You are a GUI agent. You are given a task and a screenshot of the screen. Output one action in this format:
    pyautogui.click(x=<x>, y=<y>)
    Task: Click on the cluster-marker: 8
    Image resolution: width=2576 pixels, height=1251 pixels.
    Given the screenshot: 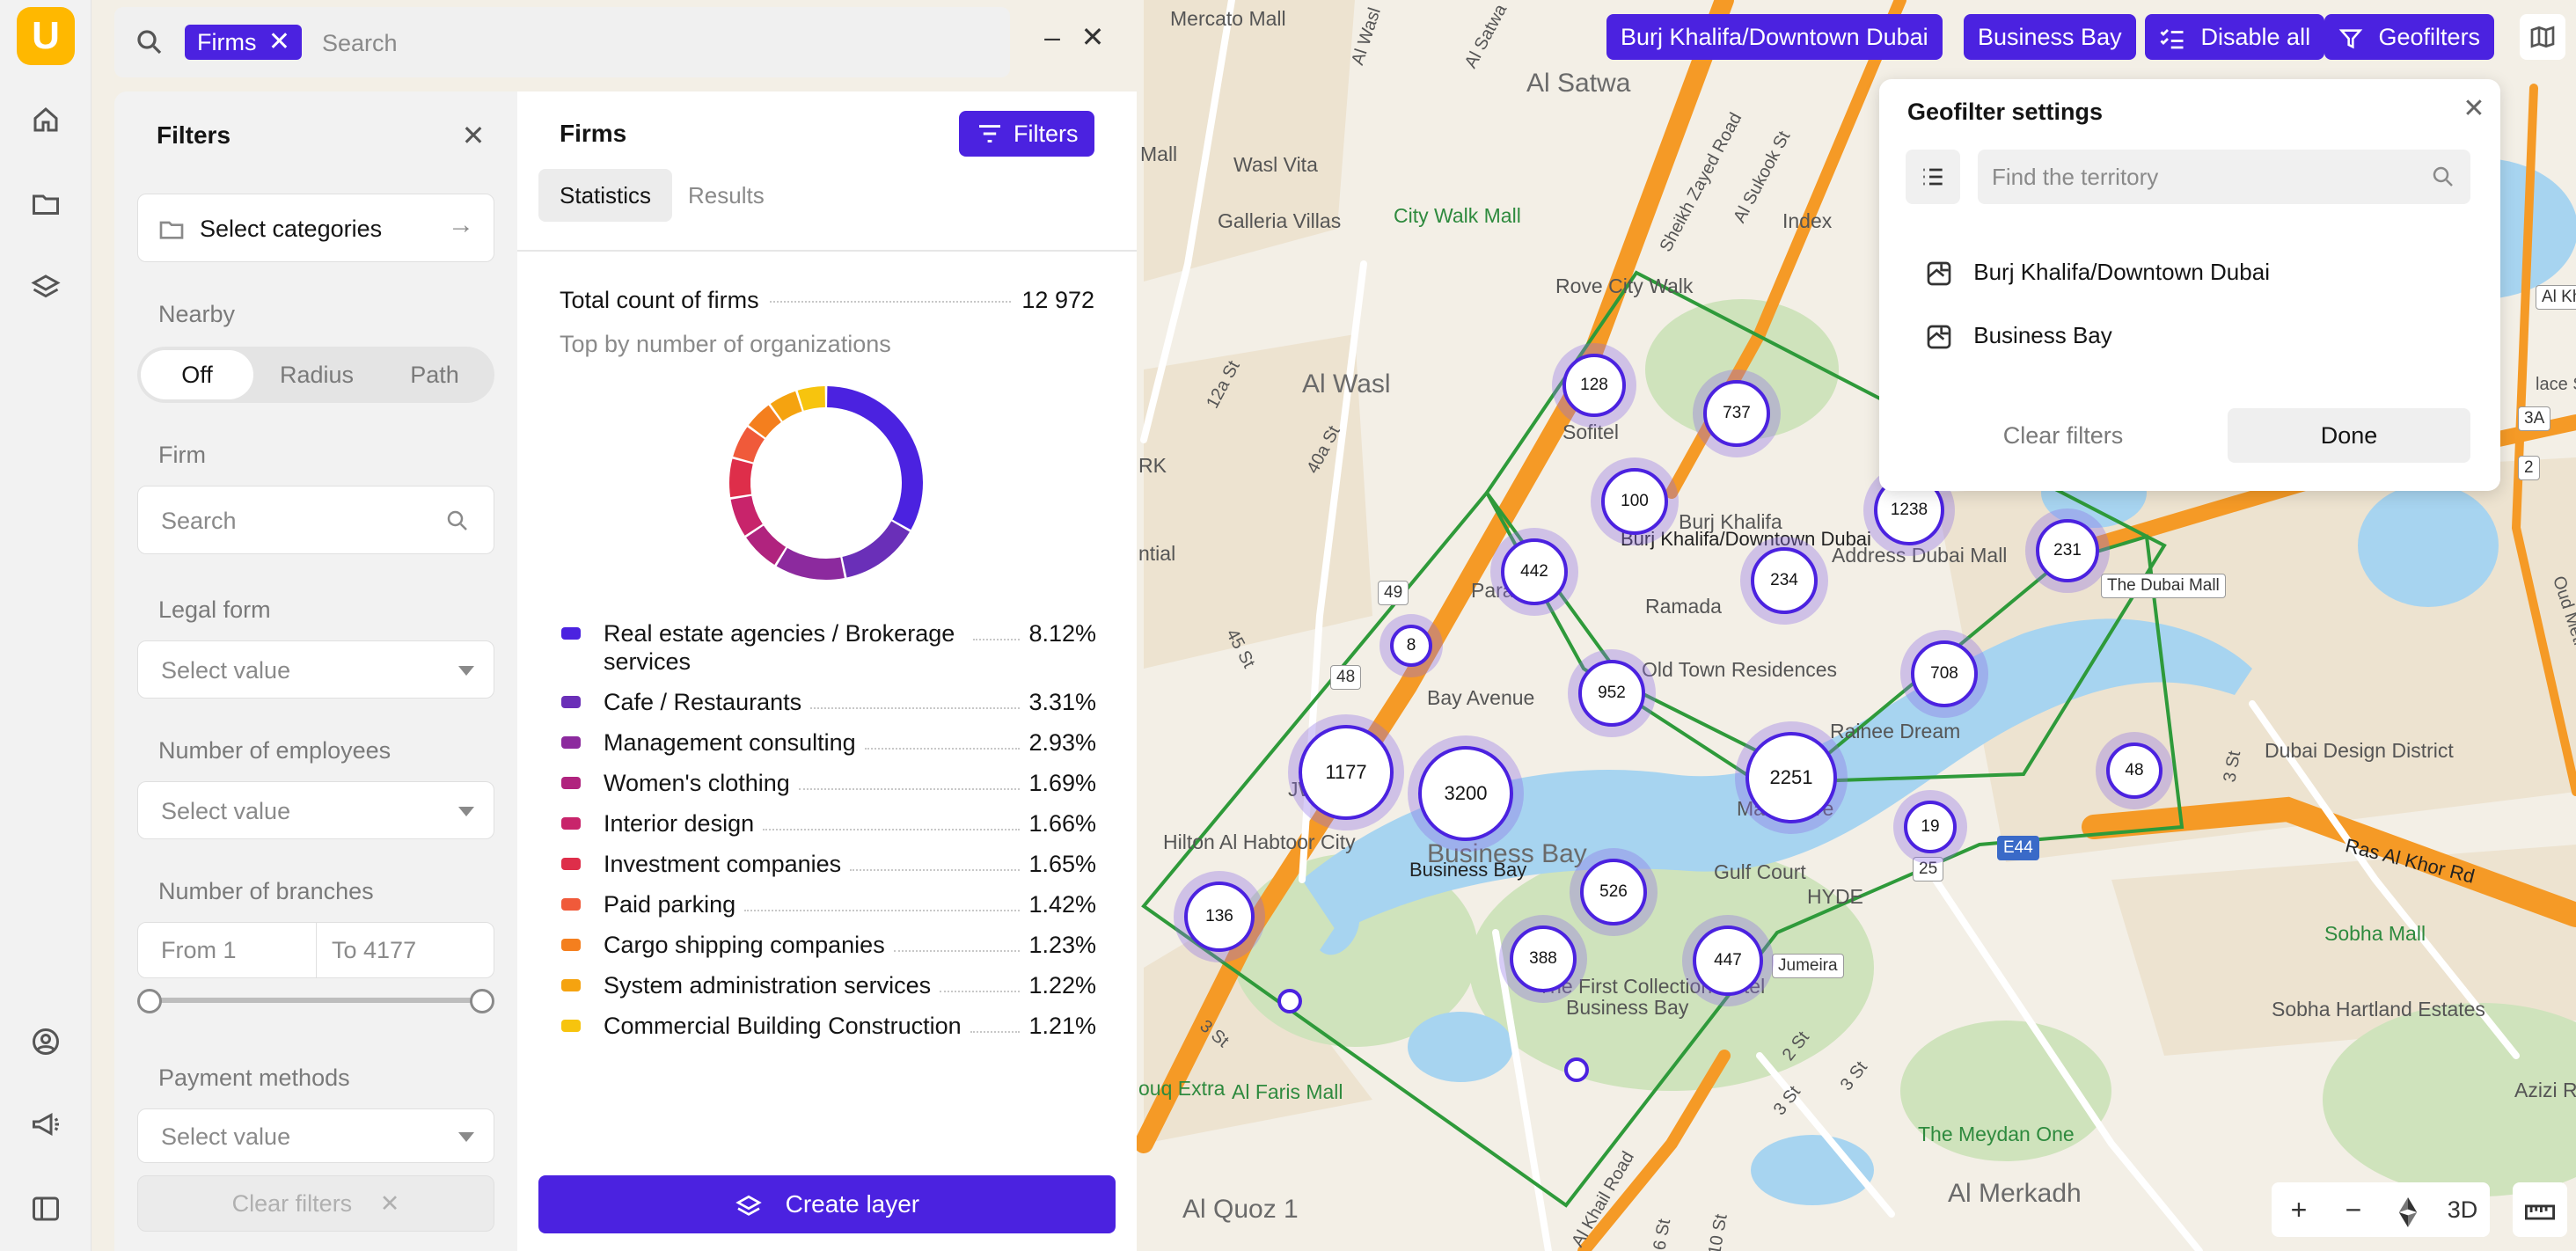 What is the action you would take?
    pyautogui.click(x=1411, y=645)
    